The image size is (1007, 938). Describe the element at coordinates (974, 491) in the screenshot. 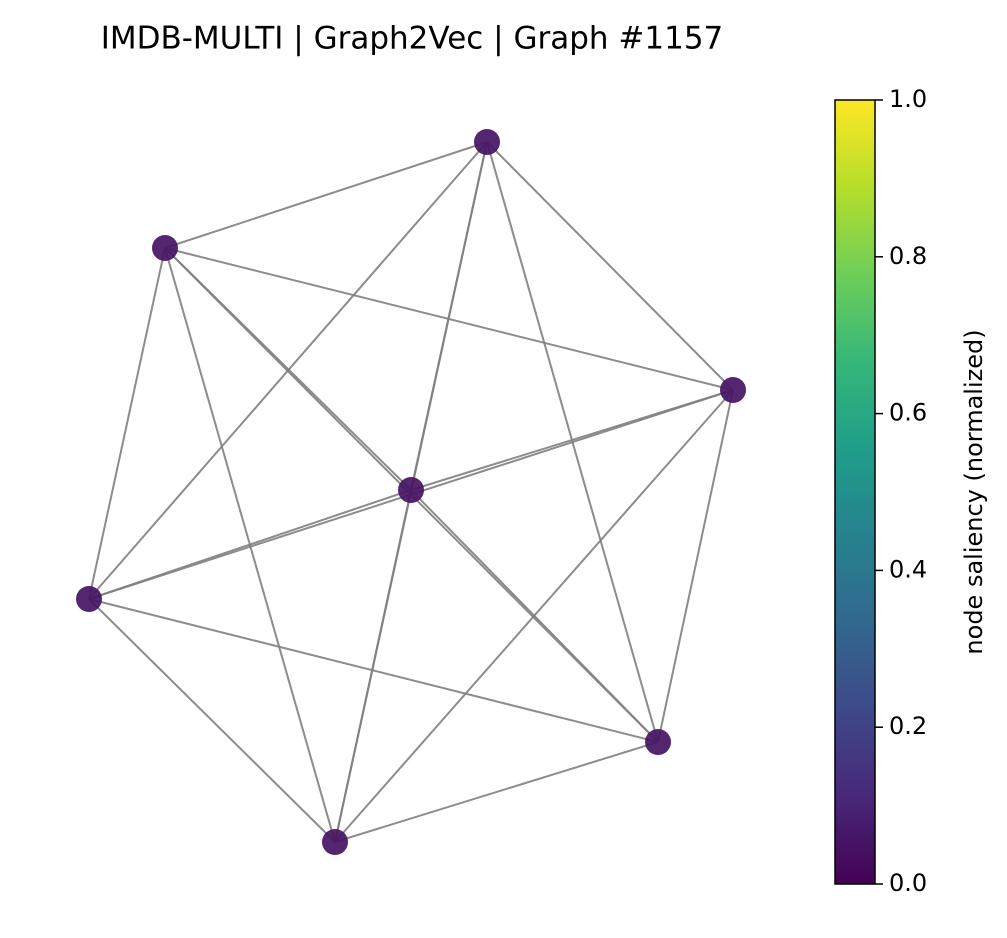

I see `colorbar-label: node saliency (normalized)` at that location.